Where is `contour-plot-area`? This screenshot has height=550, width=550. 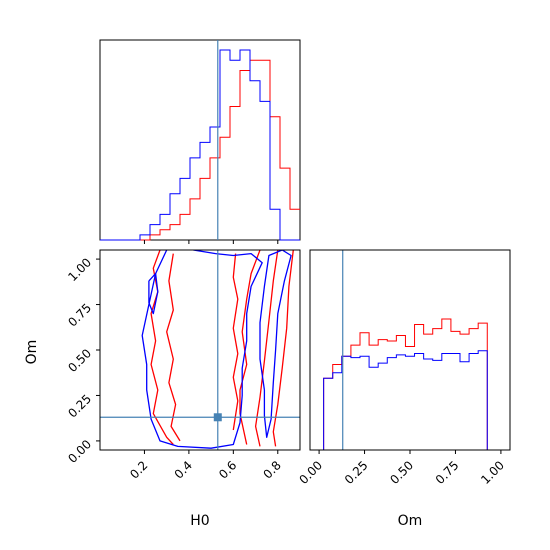 contour-plot-area is located at coordinates (200, 350).